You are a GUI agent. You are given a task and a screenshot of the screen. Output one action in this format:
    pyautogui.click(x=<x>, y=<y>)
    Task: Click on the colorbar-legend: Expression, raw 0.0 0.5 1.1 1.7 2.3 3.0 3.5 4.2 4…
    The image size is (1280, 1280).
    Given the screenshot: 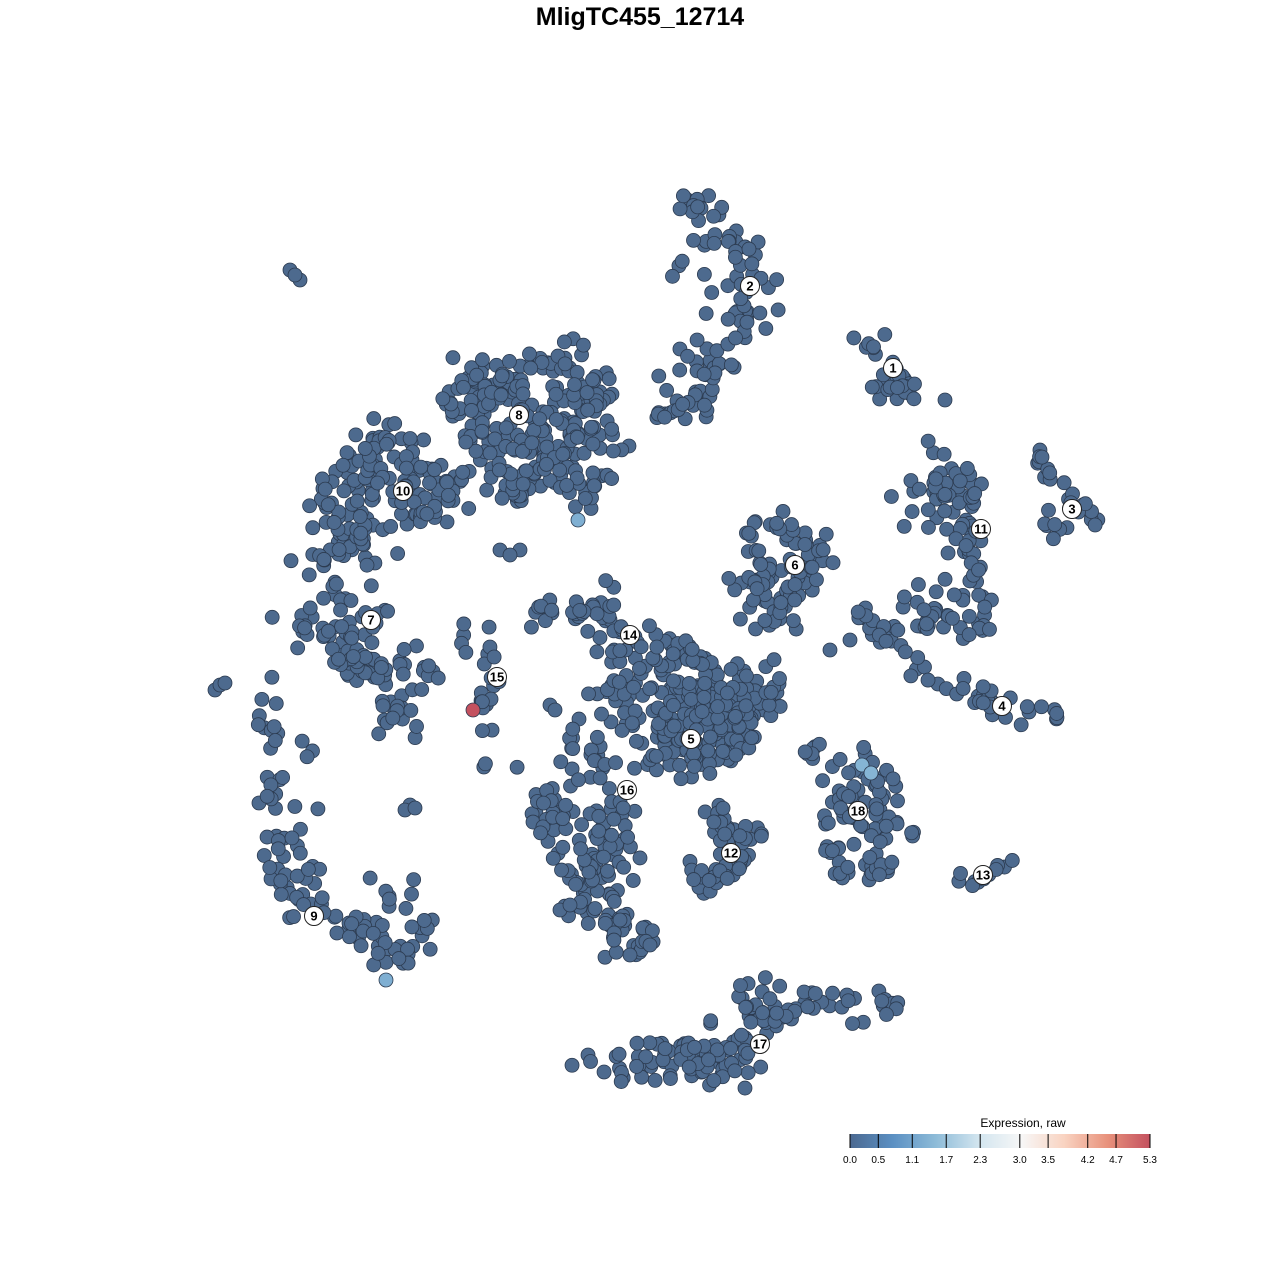 What is the action you would take?
    pyautogui.click(x=1000, y=1141)
    